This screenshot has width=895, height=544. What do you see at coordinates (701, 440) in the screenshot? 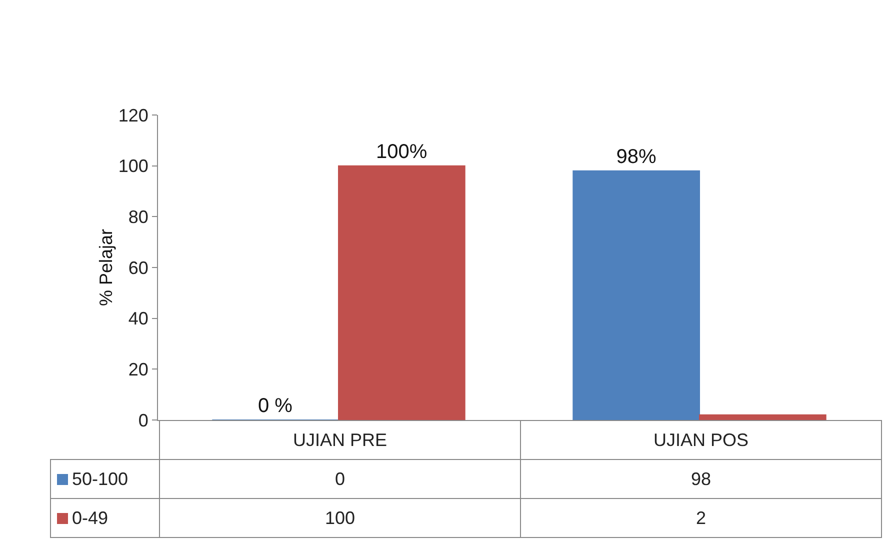
I see `x-tick-label: UJIAN POS` at bounding box center [701, 440].